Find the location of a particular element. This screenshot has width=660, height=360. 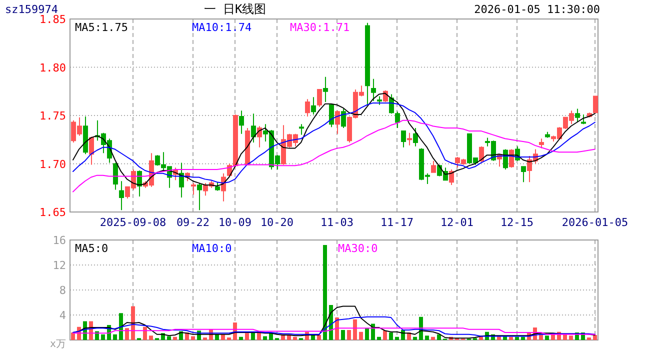

x-tick-label: 09-22 is located at coordinates (193, 222).